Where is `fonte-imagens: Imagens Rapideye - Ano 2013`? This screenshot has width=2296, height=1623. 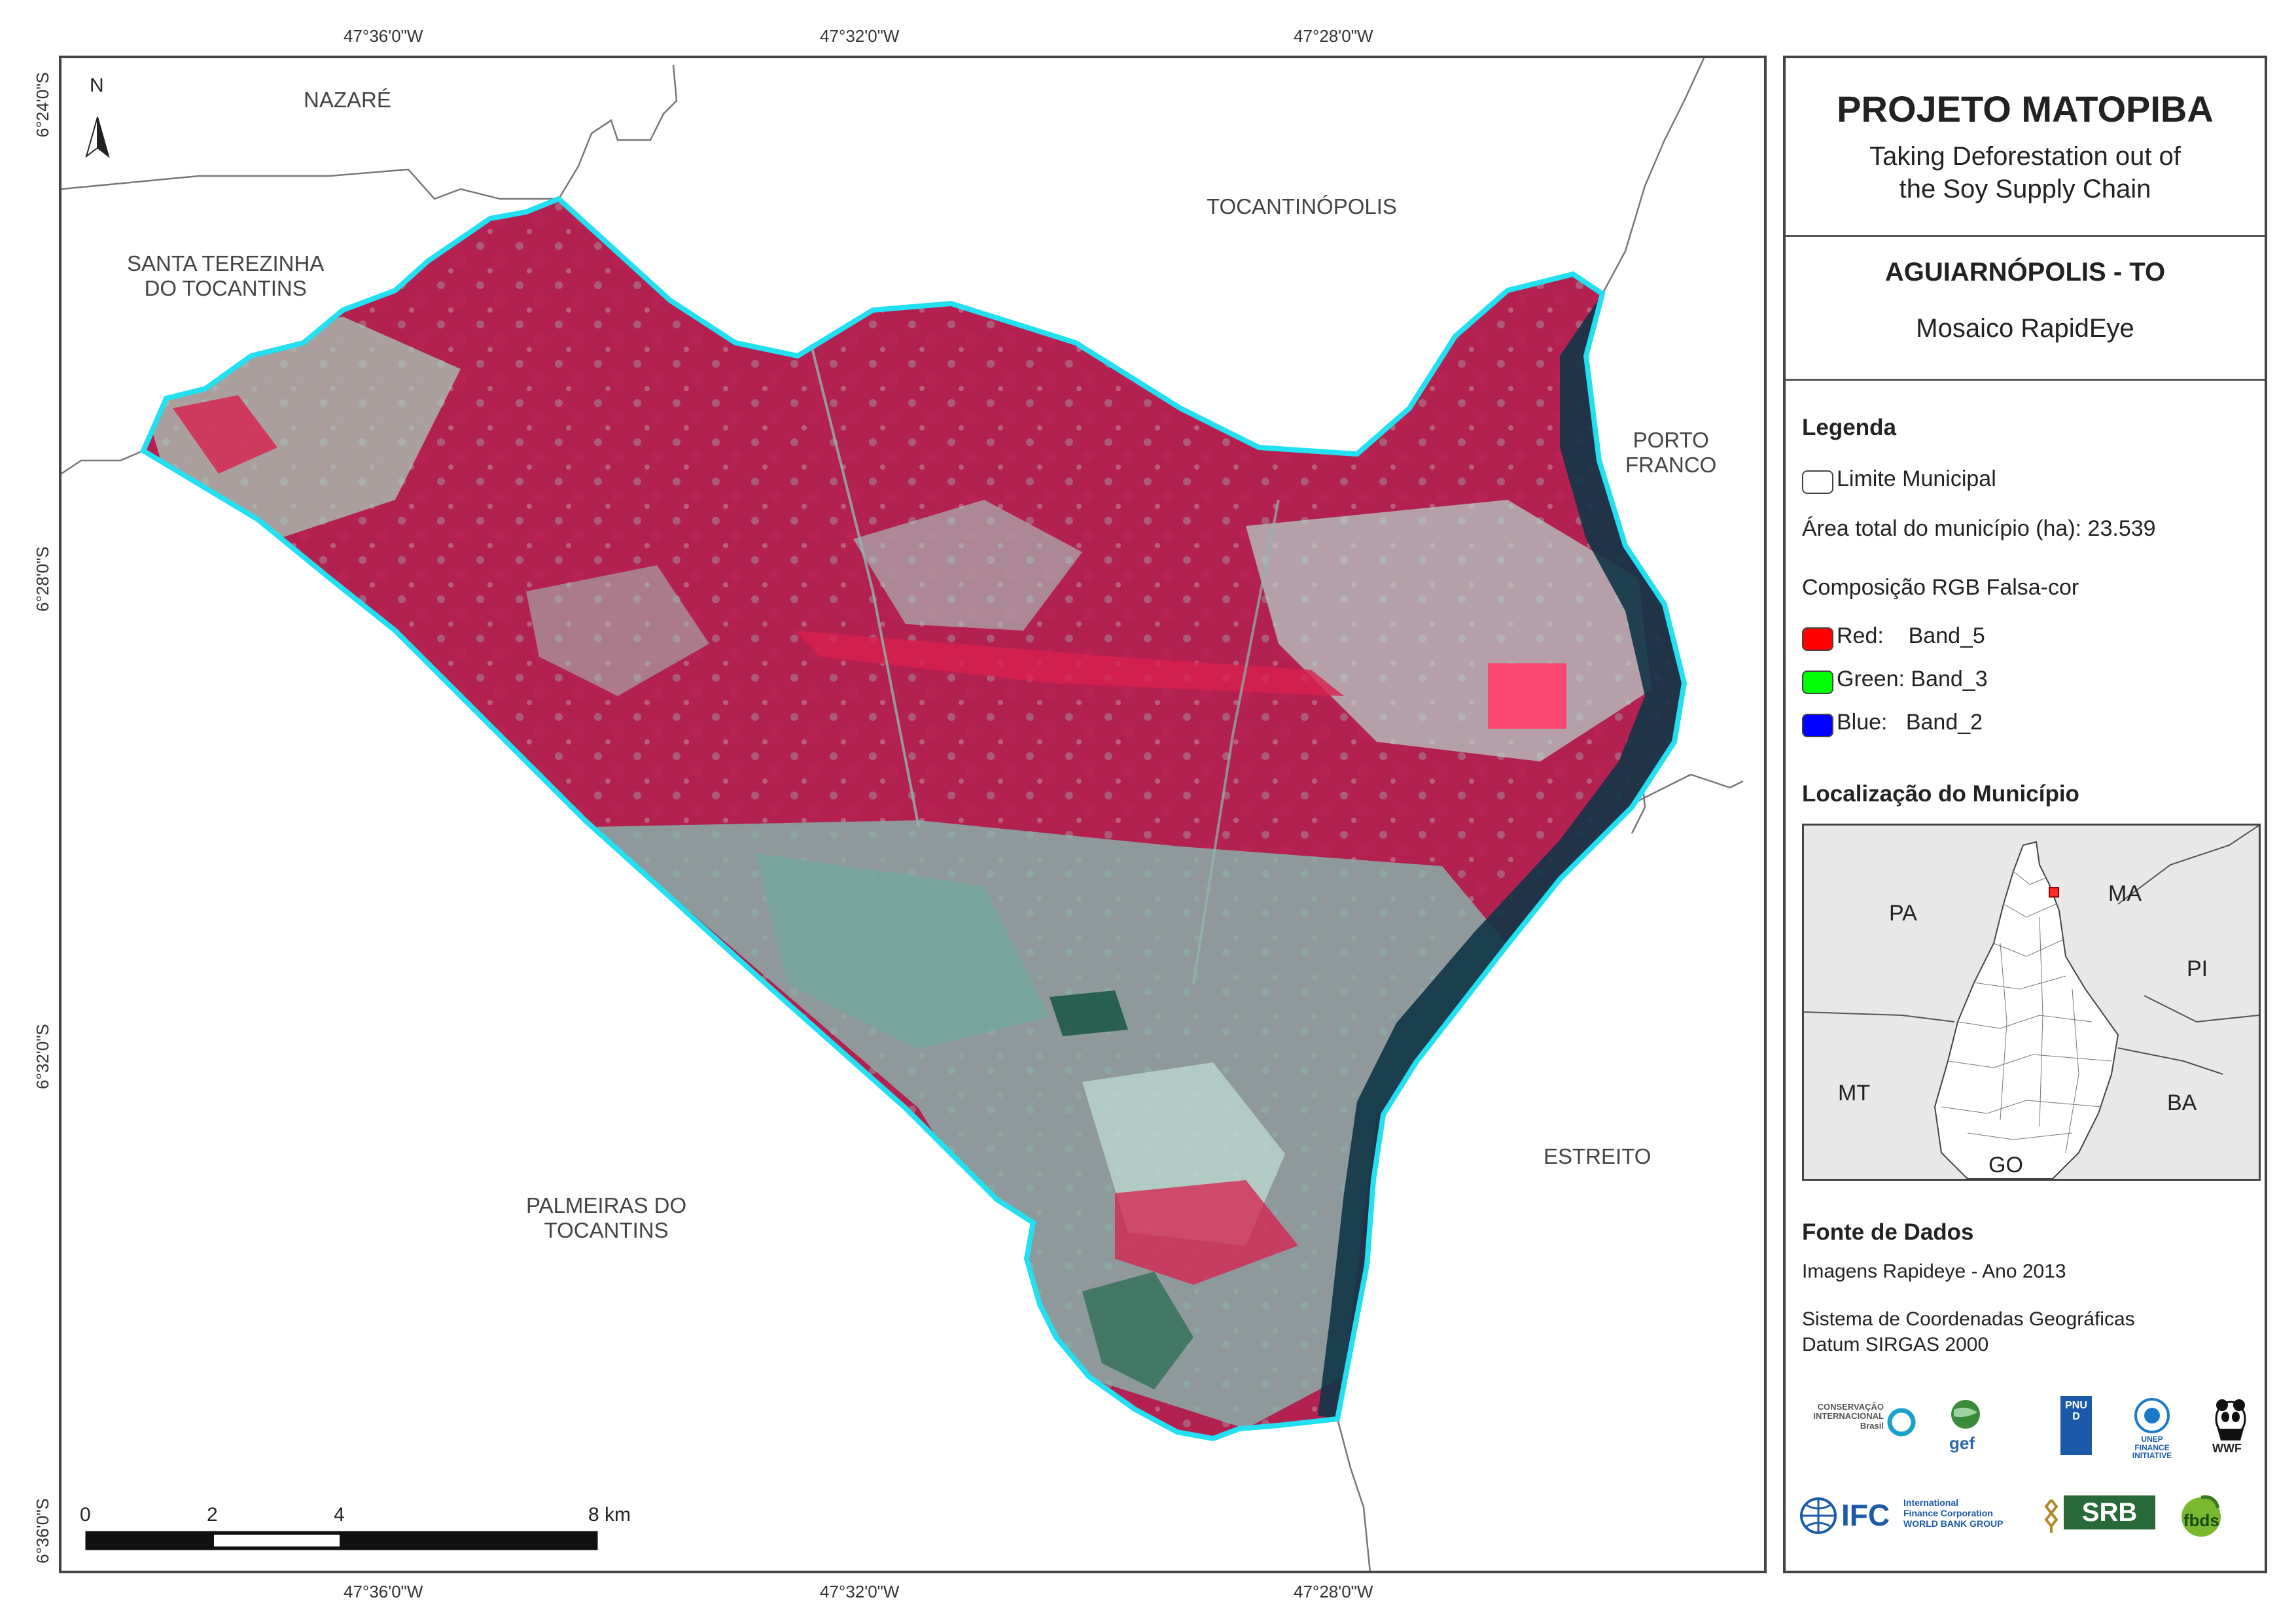 fonte-imagens: Imagens Rapideye - Ano 2013 is located at coordinates (1934, 1271).